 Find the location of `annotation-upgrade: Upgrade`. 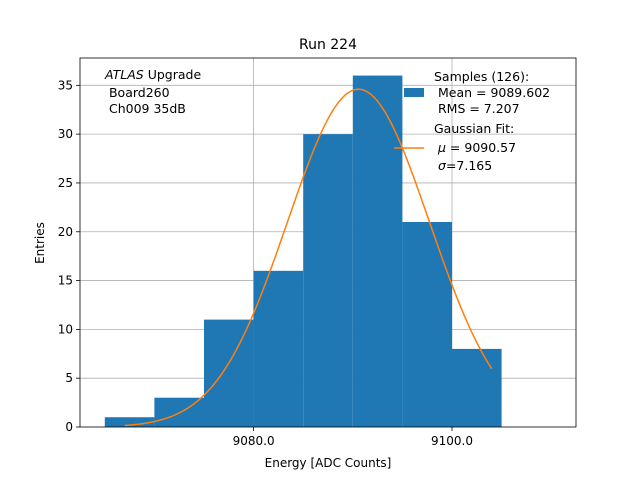

annotation-upgrade: Upgrade is located at coordinates (173, 74).